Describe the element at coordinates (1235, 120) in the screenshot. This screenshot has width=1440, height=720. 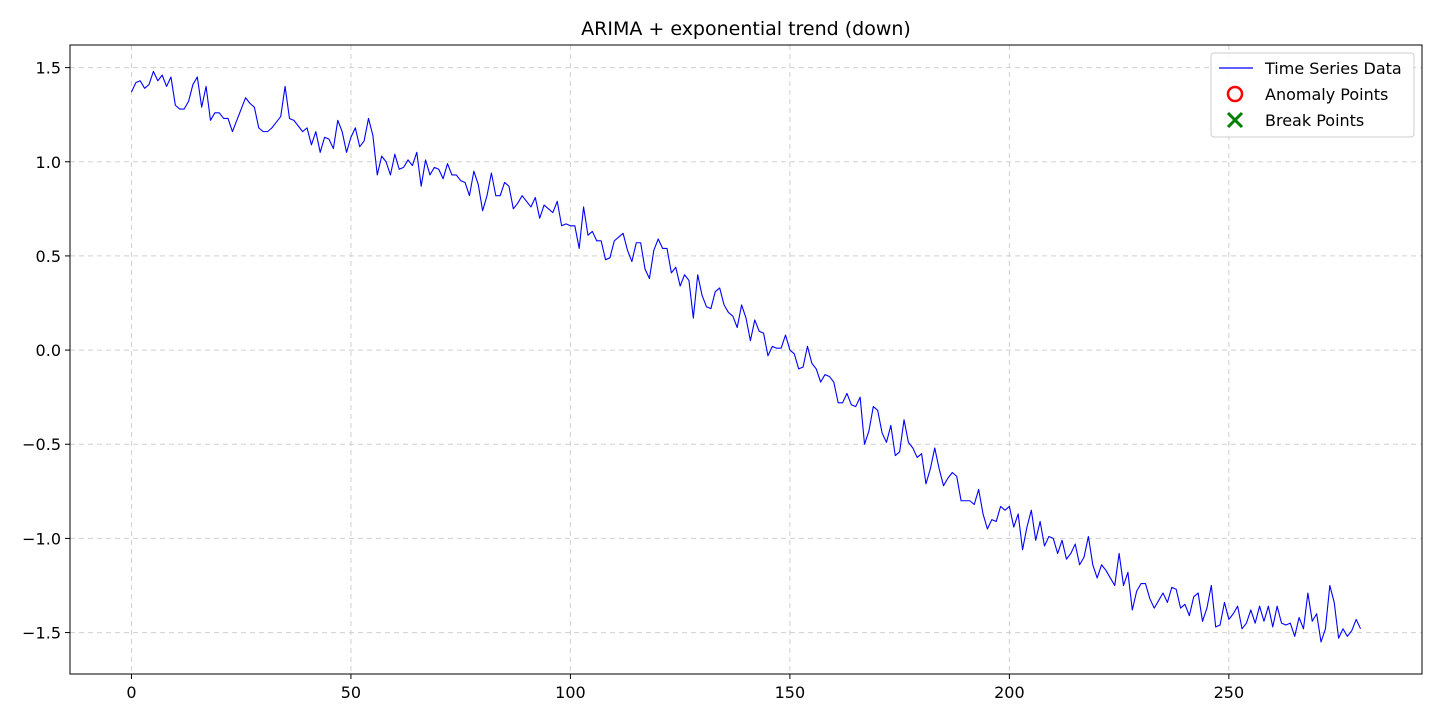
I see `legend-break-marker` at that location.